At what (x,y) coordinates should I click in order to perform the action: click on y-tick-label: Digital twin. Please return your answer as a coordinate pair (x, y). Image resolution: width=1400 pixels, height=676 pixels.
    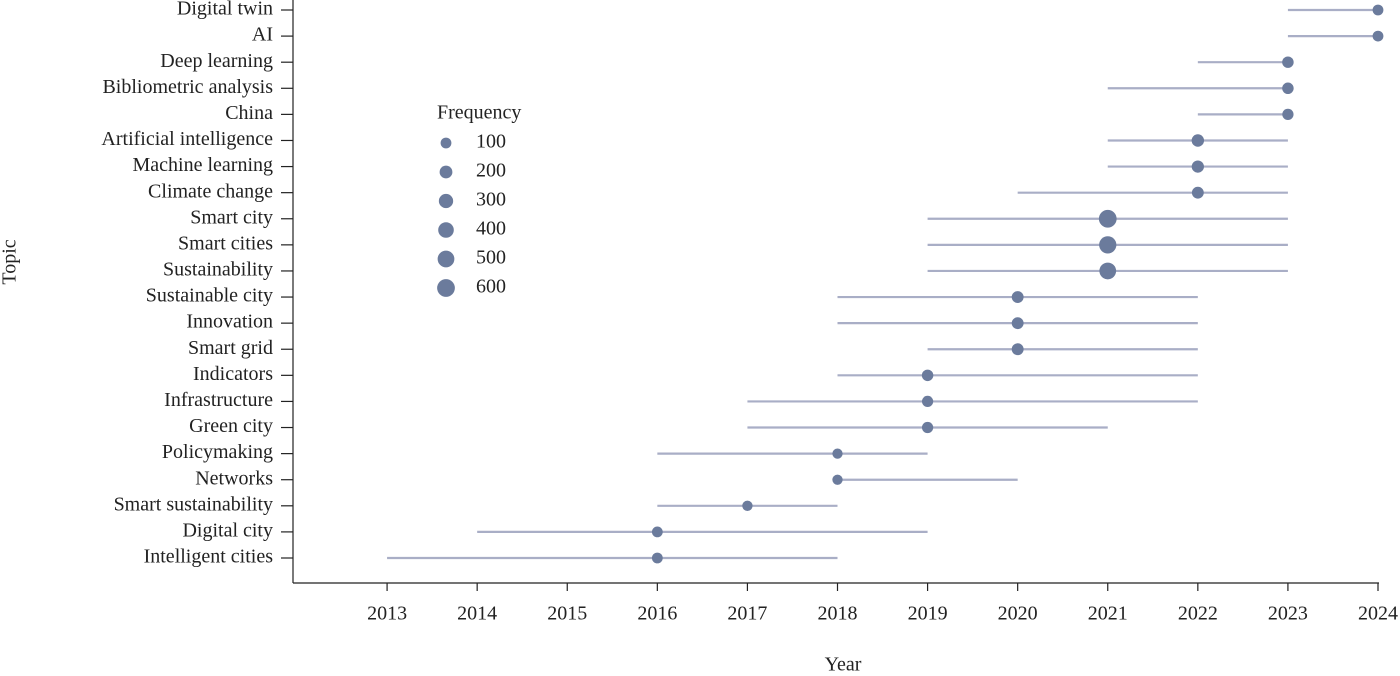
    Looking at the image, I should click on (225, 10).